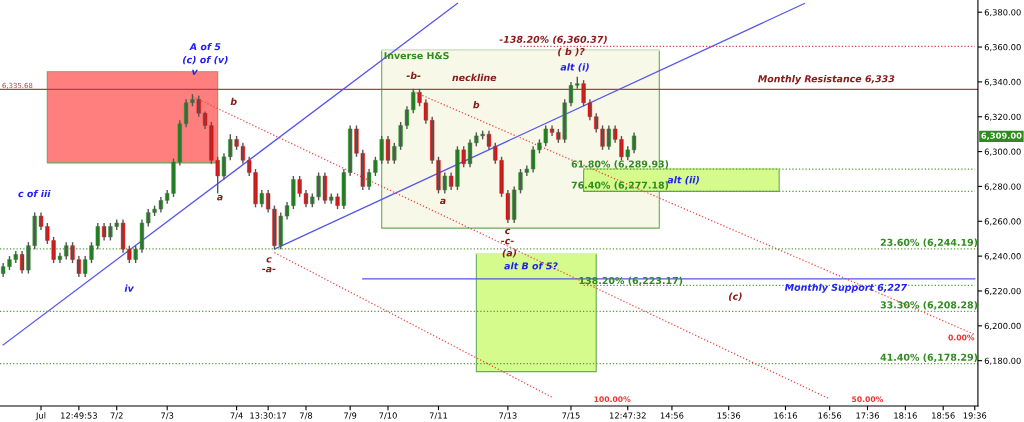 This screenshot has width=1024, height=422. Describe the element at coordinates (236, 416) in the screenshot. I see `x-tick-label: 7/4` at that location.